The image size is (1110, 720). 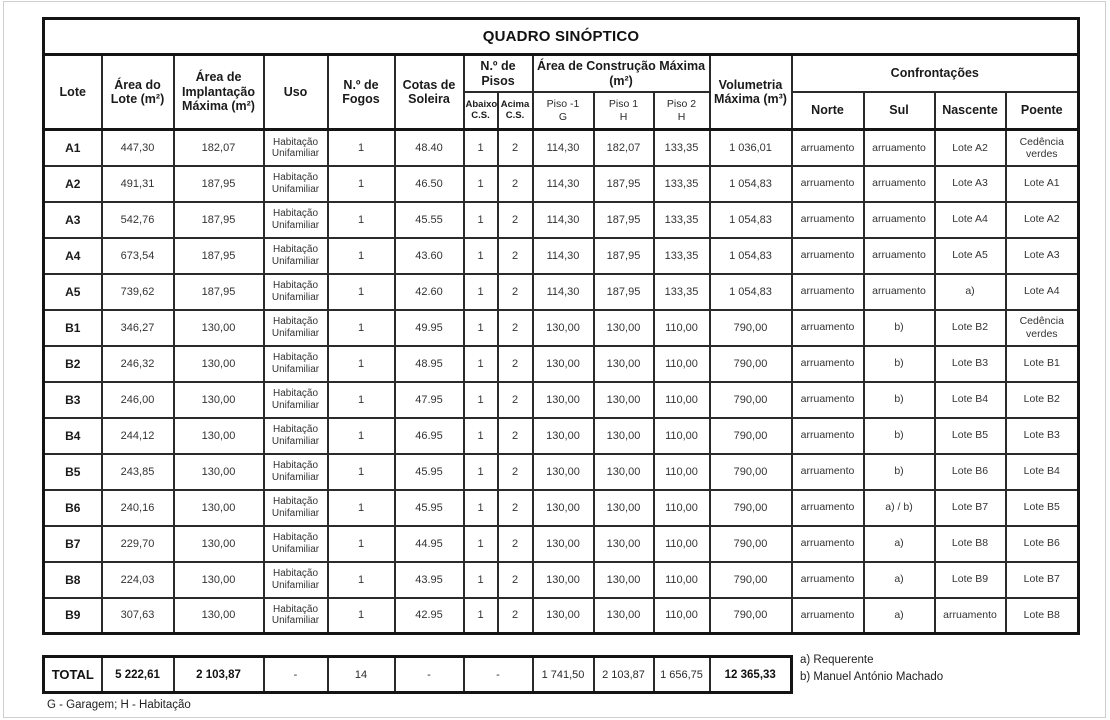 I want to click on cell-poente: Lote B6, so click(x=1042, y=543).